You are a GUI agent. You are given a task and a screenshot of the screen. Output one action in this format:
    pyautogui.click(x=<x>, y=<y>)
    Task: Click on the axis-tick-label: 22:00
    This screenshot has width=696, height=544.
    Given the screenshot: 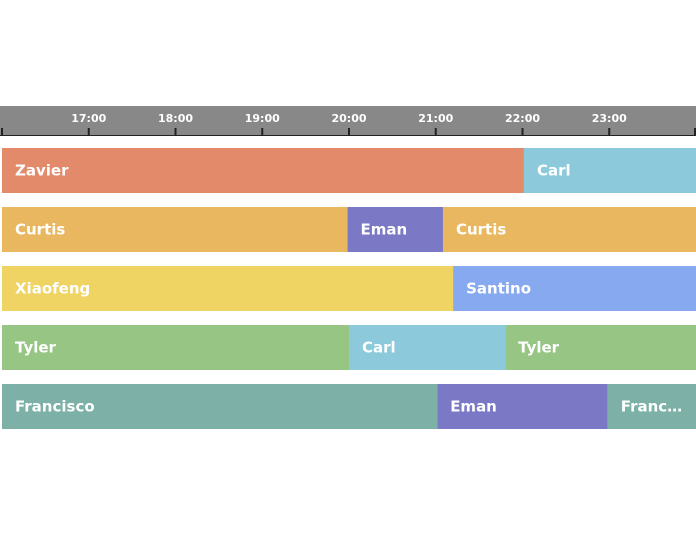 What is the action you would take?
    pyautogui.click(x=522, y=118)
    